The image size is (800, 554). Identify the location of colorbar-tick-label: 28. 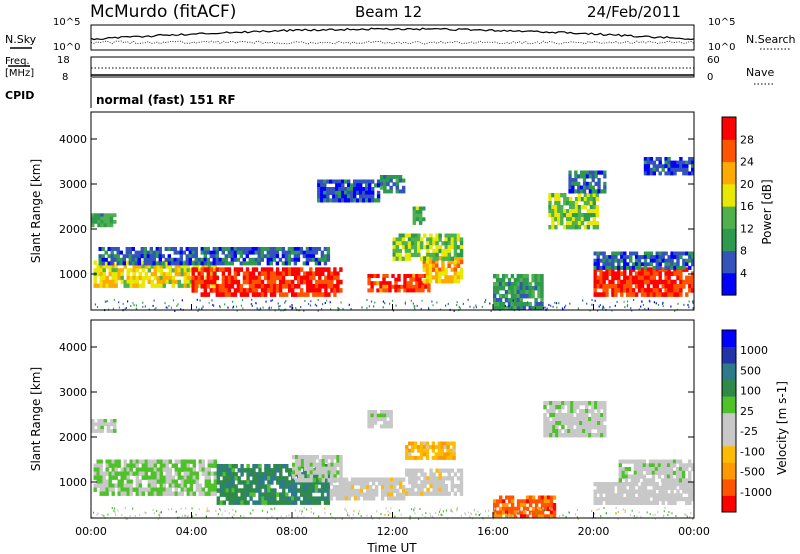
(747, 139).